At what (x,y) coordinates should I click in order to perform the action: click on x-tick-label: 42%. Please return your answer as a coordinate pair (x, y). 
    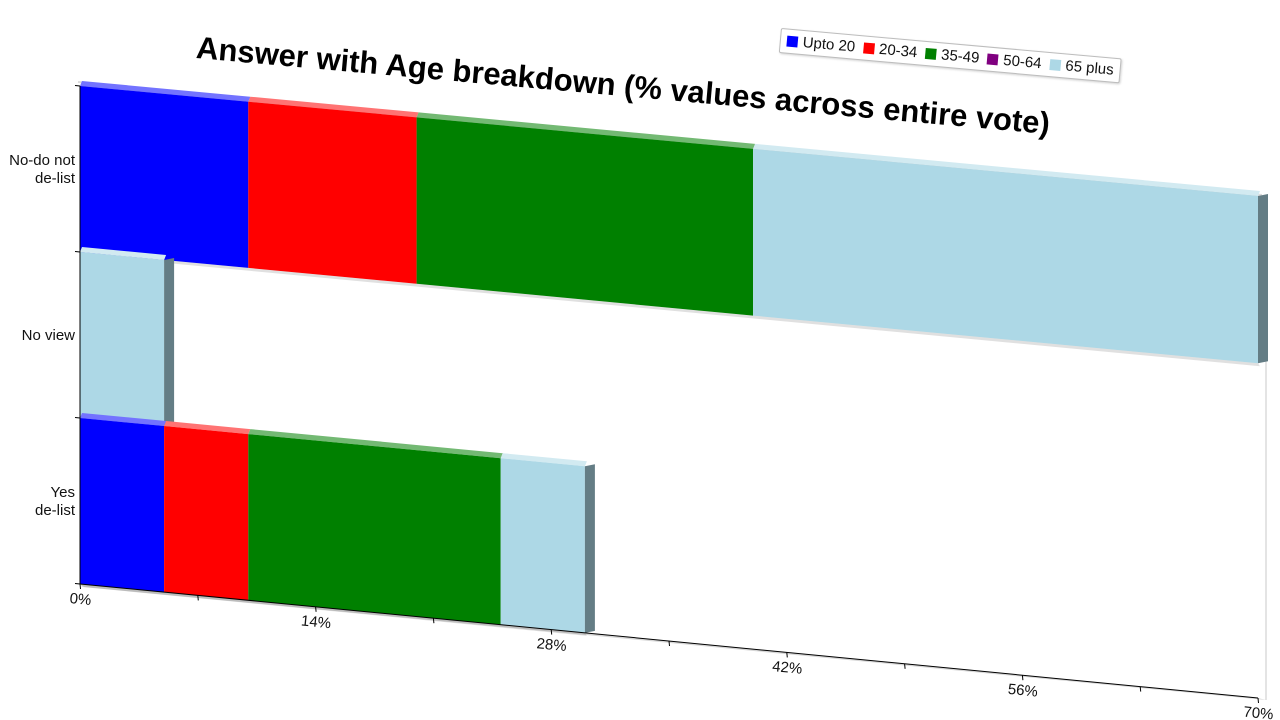
    Looking at the image, I should click on (787, 668).